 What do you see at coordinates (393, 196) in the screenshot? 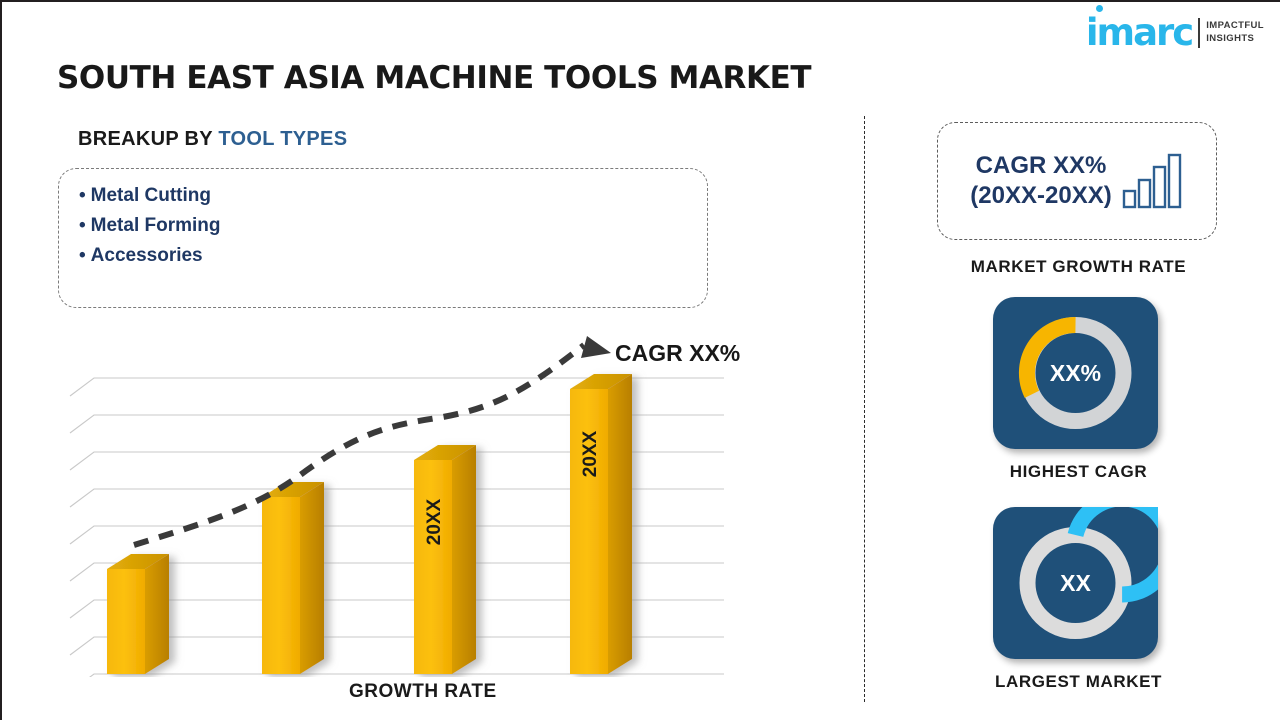
I see `list-item: • Metal Cutting` at bounding box center [393, 196].